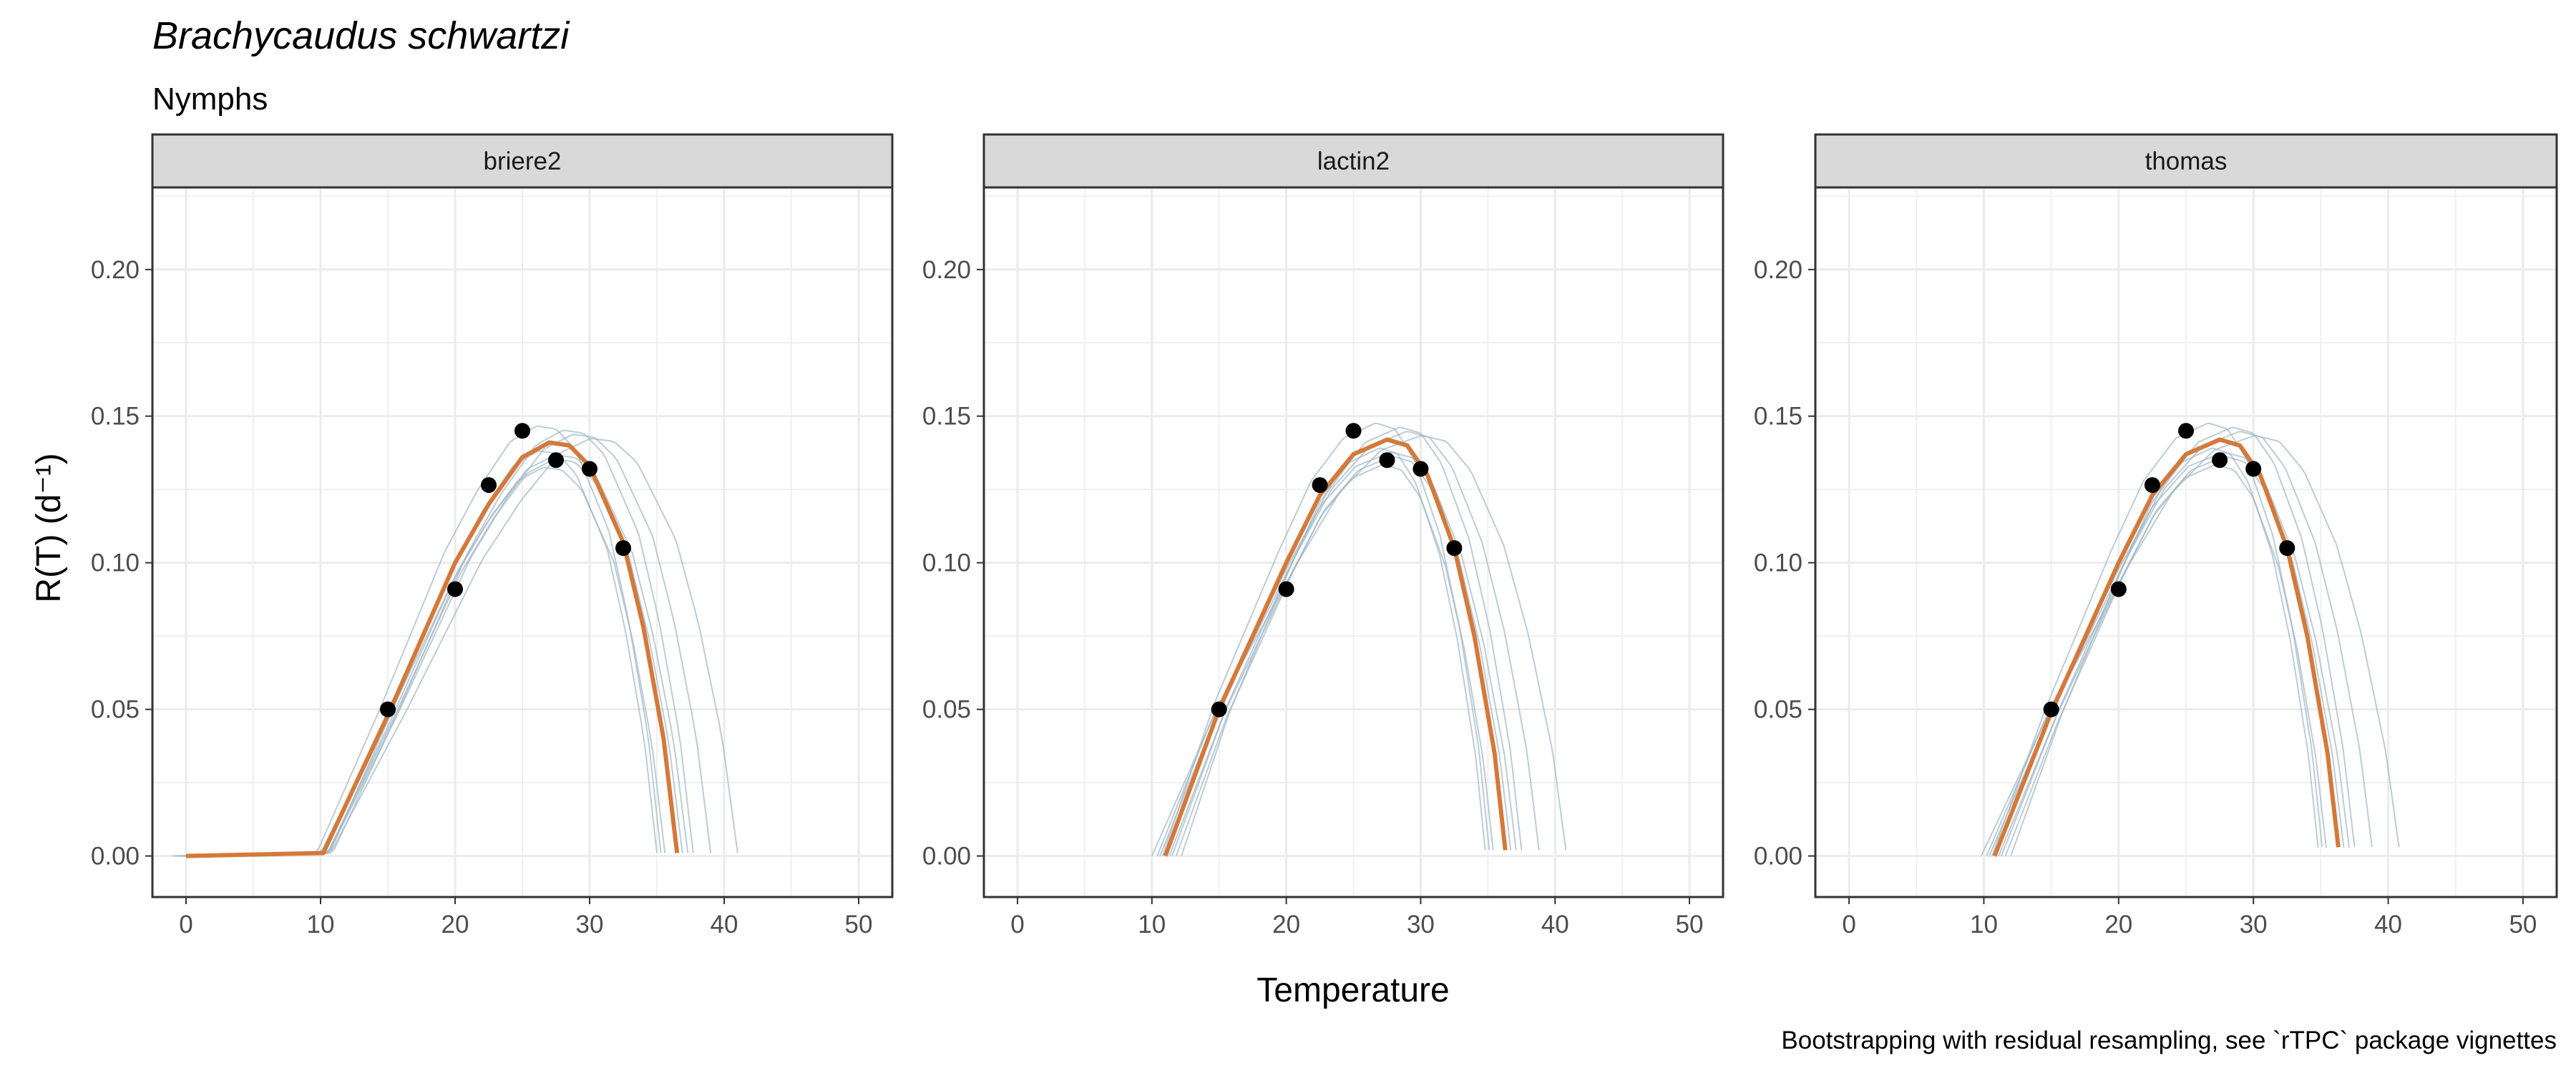 Image resolution: width=2576 pixels, height=1073 pixels. Describe the element at coordinates (49, 527) in the screenshot. I see `y-axis-label: R(T) (d⁻¹)` at that location.